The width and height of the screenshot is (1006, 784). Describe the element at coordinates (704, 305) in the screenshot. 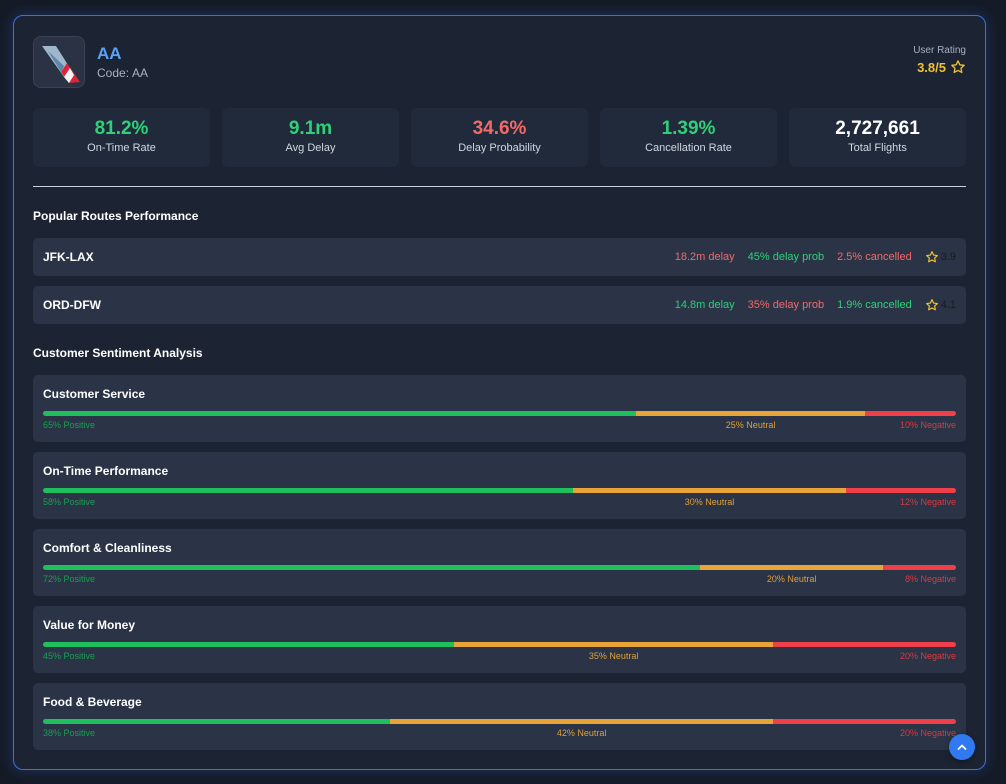

I see `route-delay: 14.8m delay` at that location.